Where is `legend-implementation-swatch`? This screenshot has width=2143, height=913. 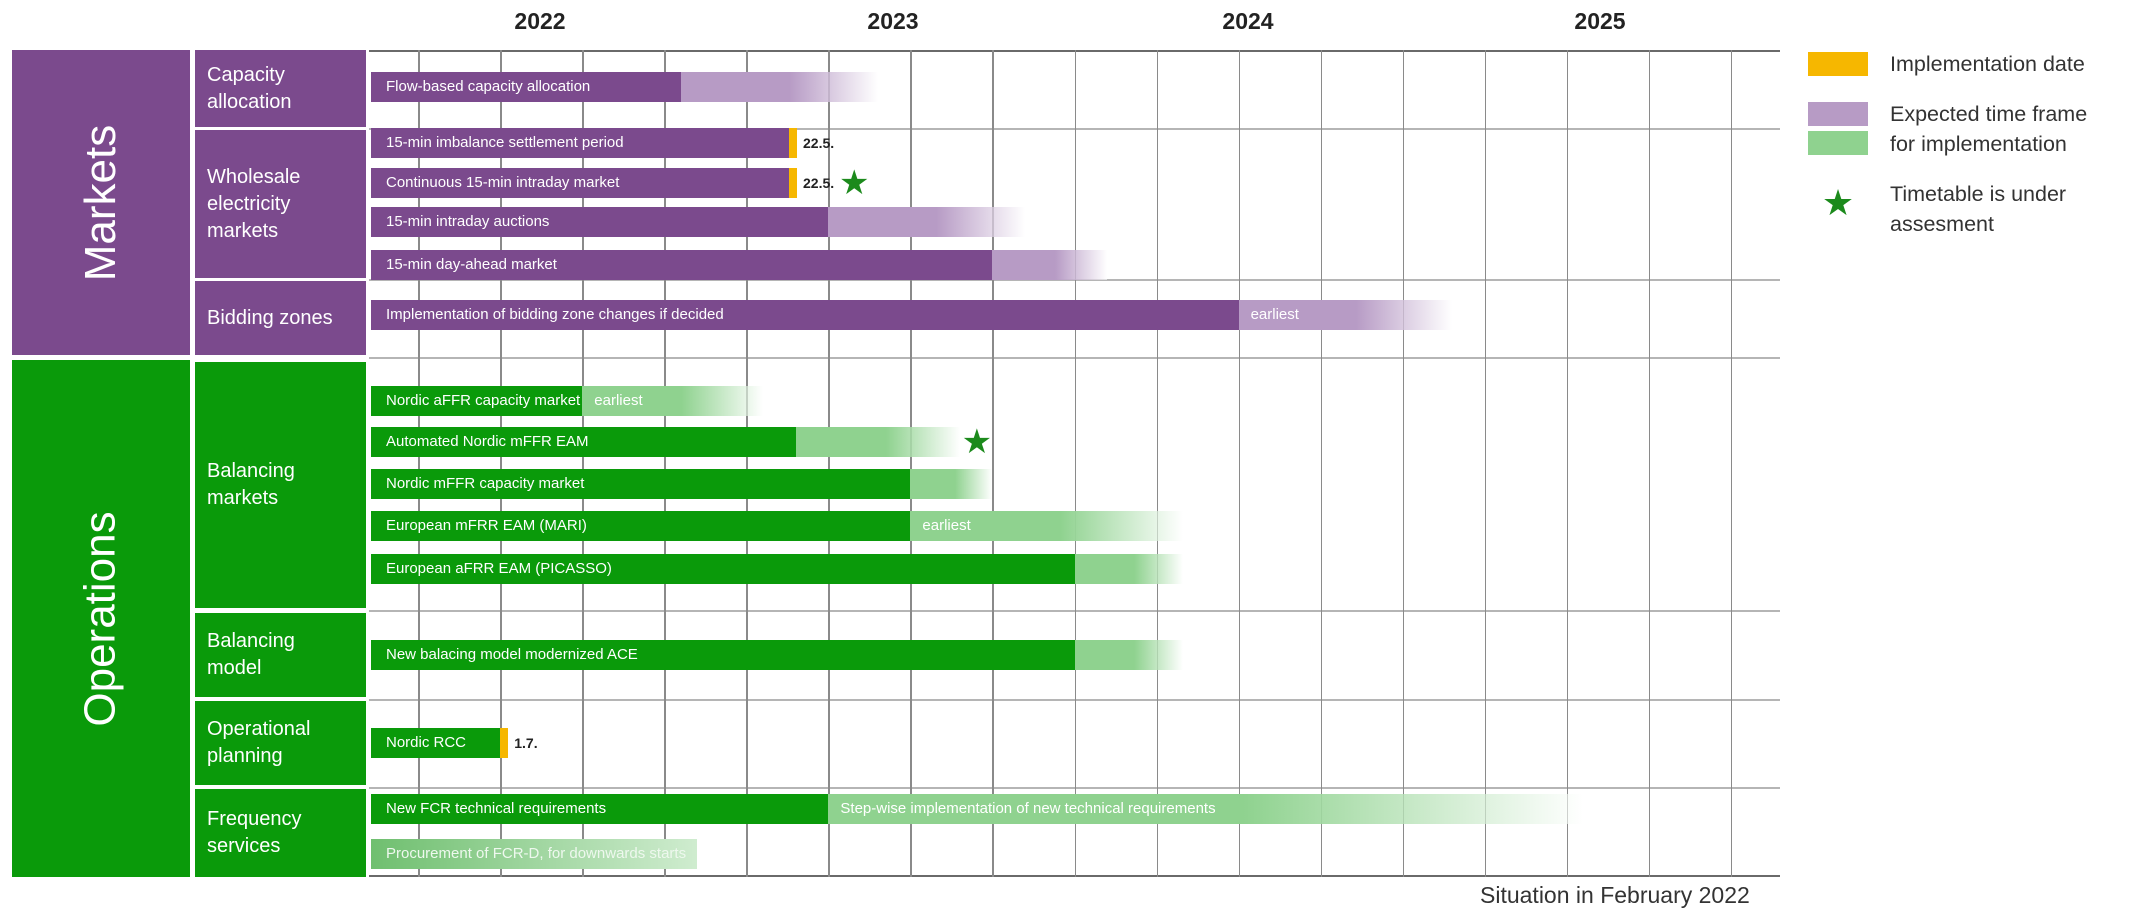
legend-implementation-swatch is located at coordinates (1838, 64).